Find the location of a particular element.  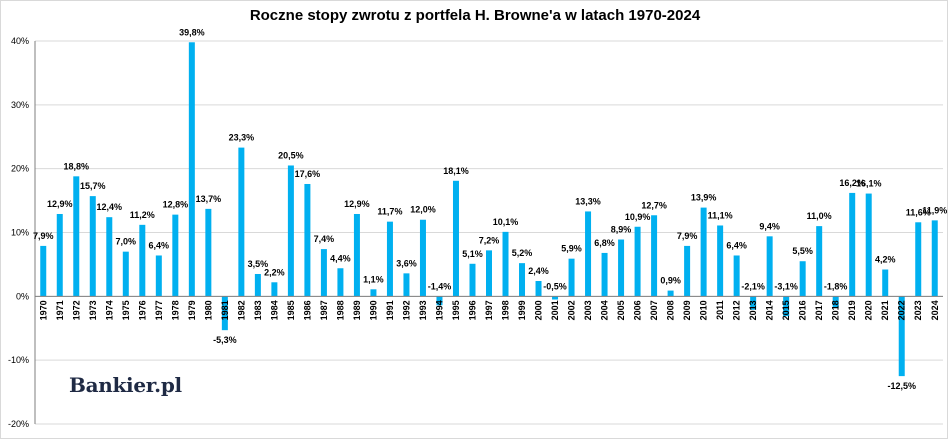

data-label-1975: 7,0% is located at coordinates (126, 242).